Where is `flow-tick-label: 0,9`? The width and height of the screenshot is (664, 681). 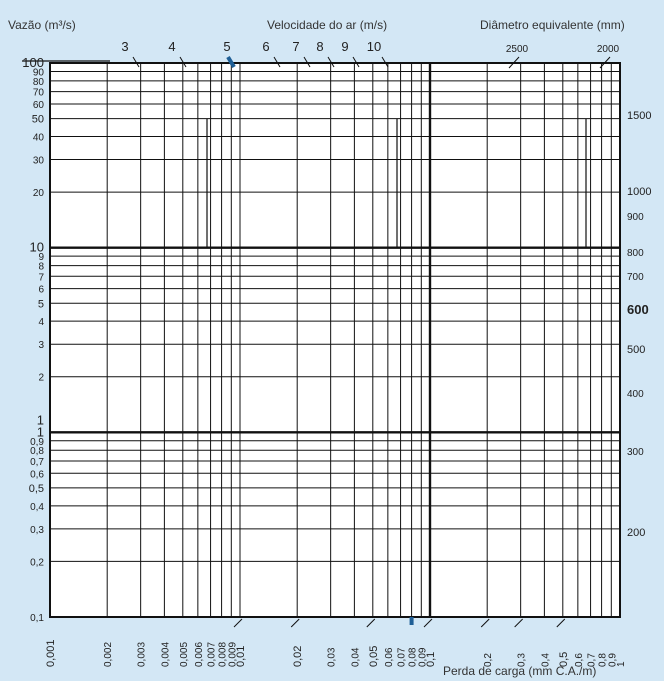
flow-tick-label: 0,9 is located at coordinates (37, 442).